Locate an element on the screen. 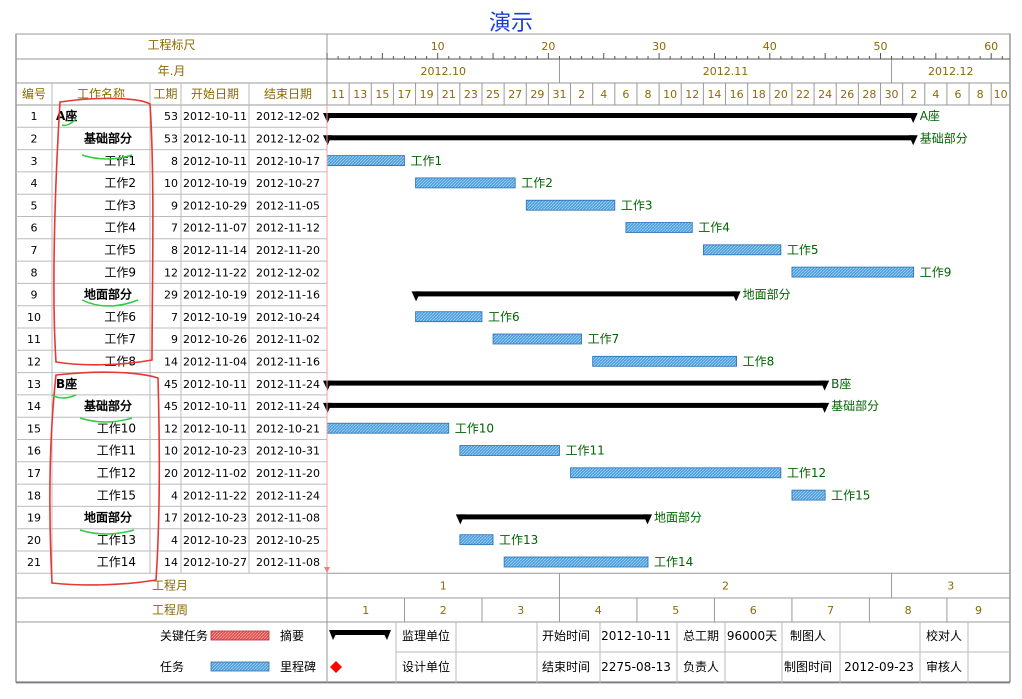 The width and height of the screenshot is (1022, 699). table-row: 1 A座 53 2012-10-11 2012-12-02 is located at coordinates (175, 115).